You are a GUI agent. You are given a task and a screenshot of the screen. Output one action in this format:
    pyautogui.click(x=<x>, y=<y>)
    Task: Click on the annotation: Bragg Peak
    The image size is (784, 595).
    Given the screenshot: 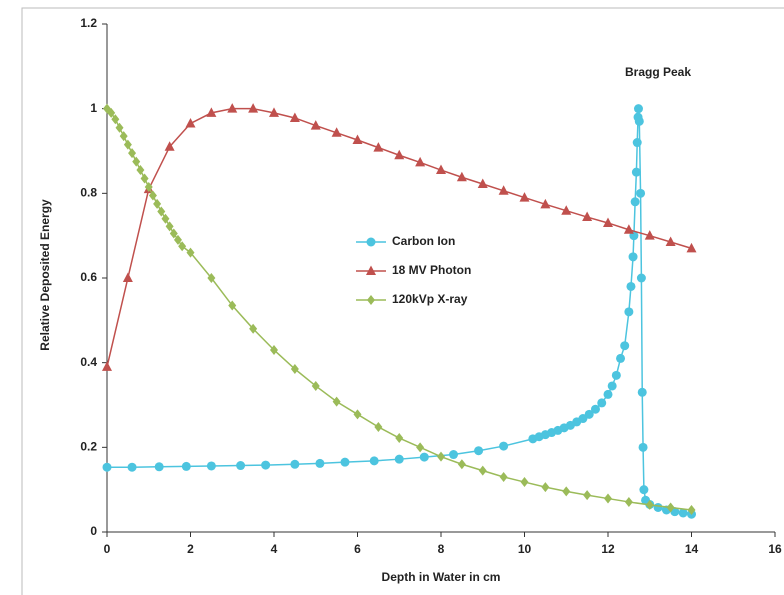 What is the action you would take?
    pyautogui.click(x=658, y=72)
    